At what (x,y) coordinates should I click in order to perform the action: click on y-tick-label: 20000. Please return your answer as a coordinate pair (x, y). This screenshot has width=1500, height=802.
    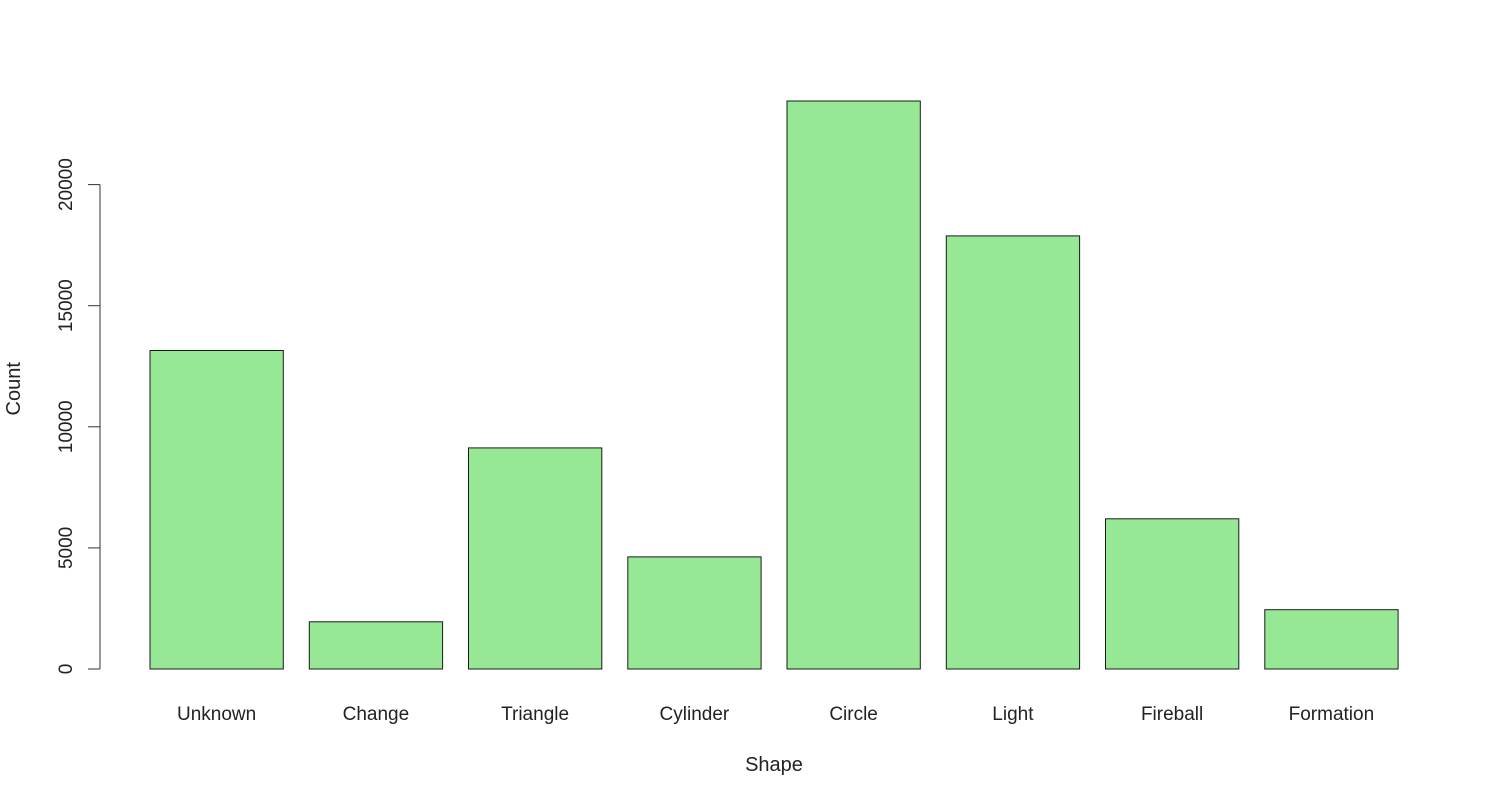
    Looking at the image, I should click on (66, 184).